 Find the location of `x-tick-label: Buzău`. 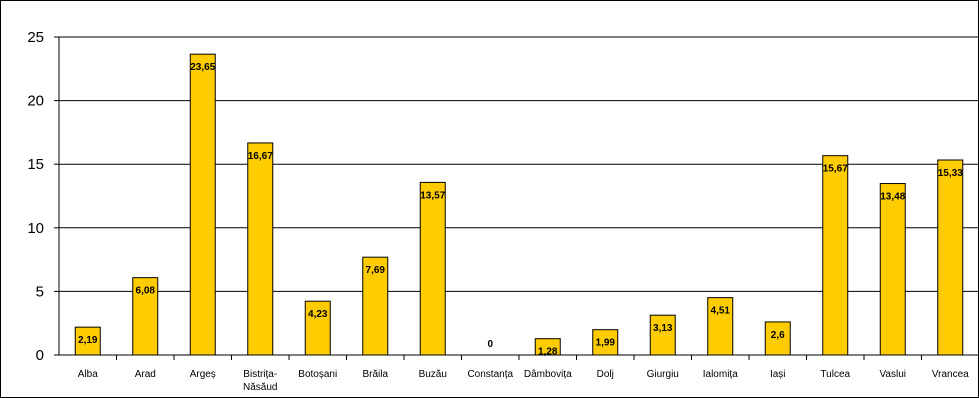

x-tick-label: Buzău is located at coordinates (433, 374).